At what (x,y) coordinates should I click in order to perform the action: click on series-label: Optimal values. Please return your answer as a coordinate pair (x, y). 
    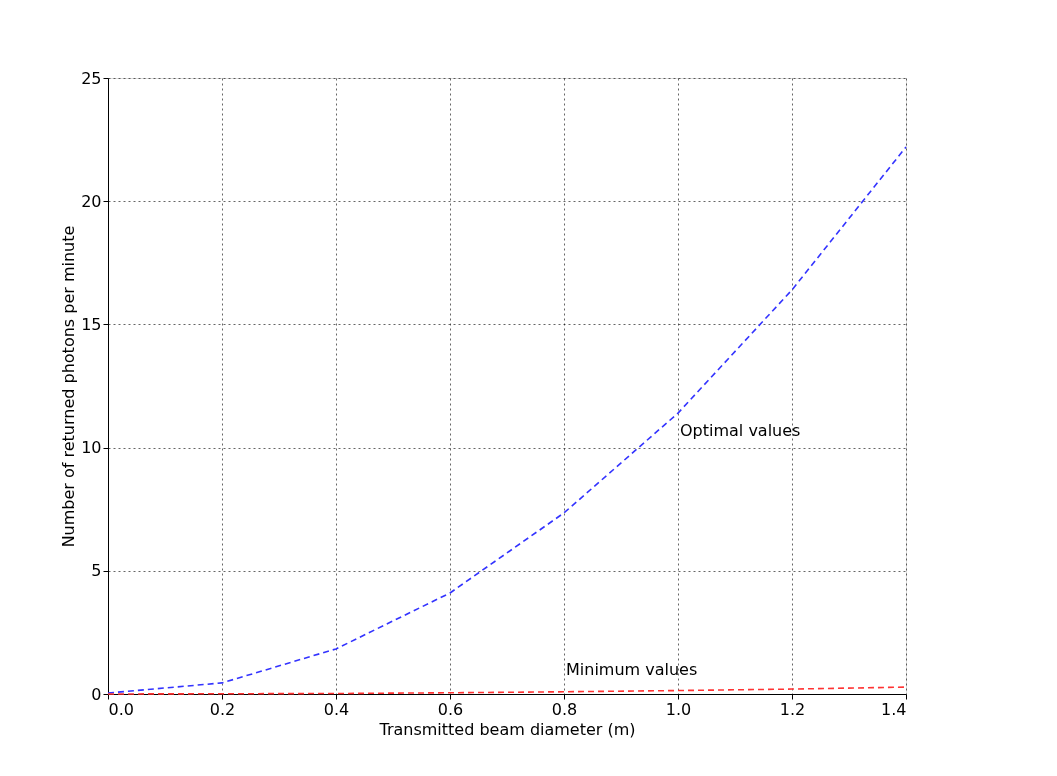
    Looking at the image, I should click on (740, 431).